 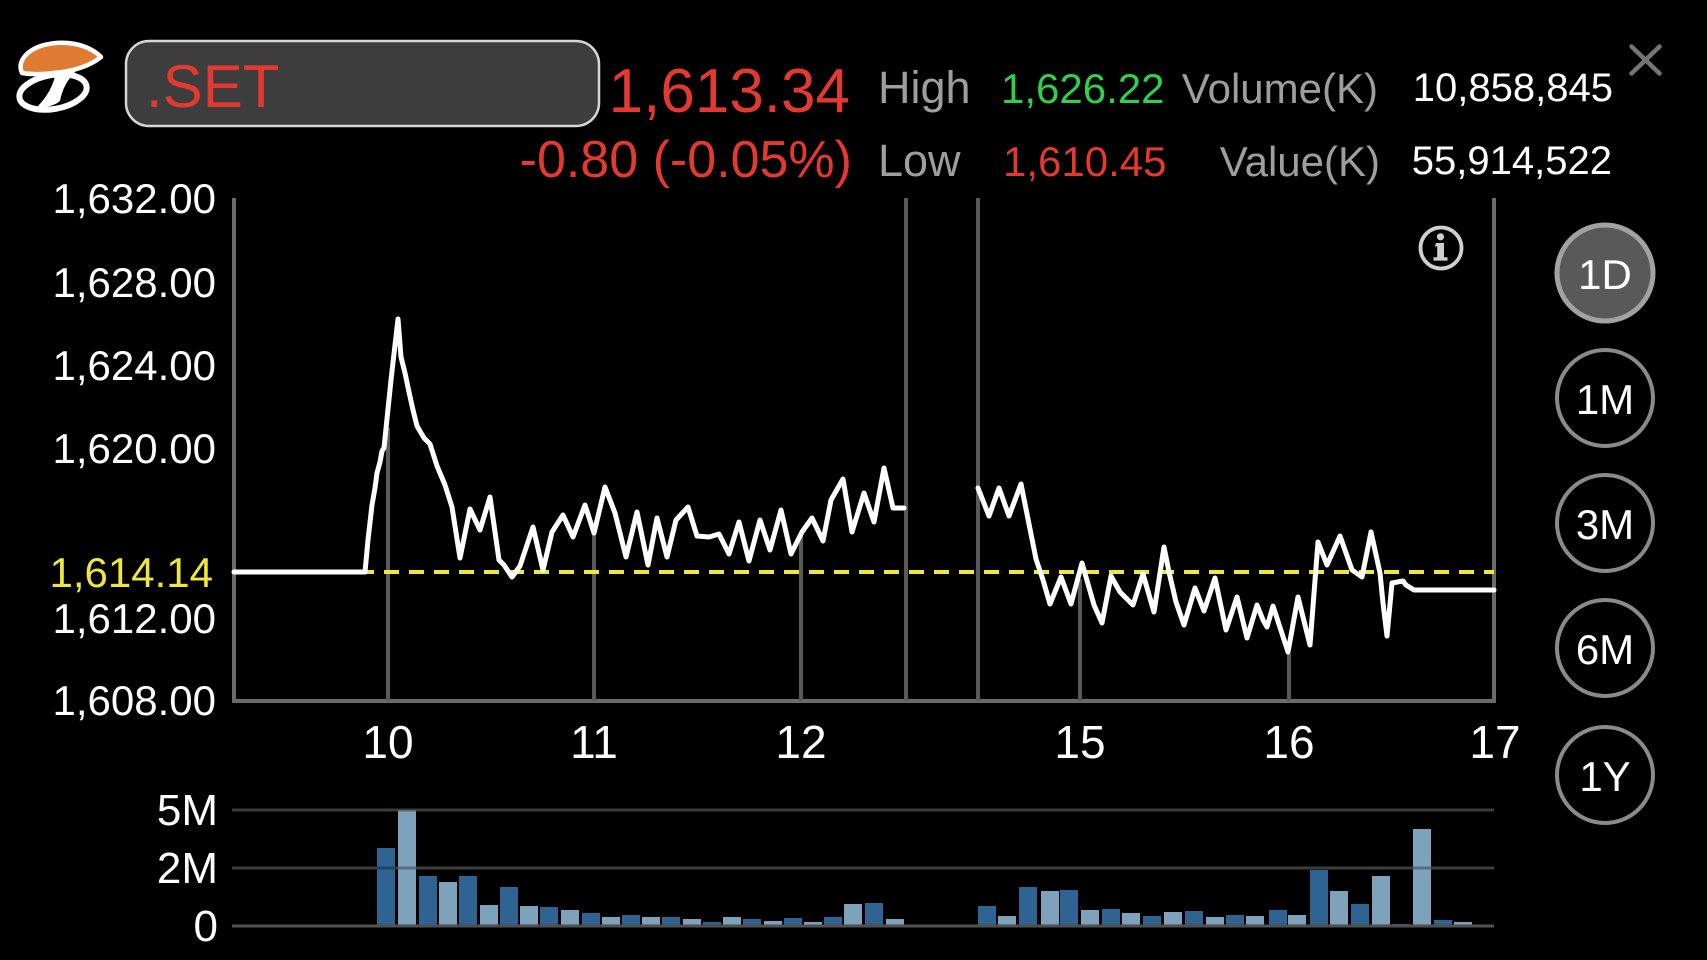 I want to click on svg-text: 1M, so click(x=1605, y=399).